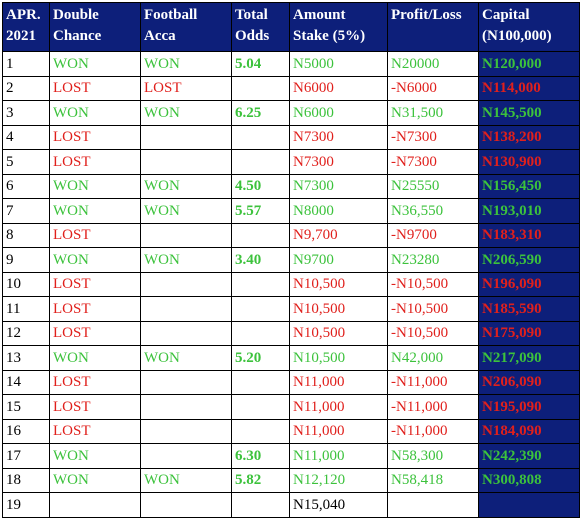  What do you see at coordinates (529, 186) in the screenshot?
I see `capital-cell: N156,450` at bounding box center [529, 186].